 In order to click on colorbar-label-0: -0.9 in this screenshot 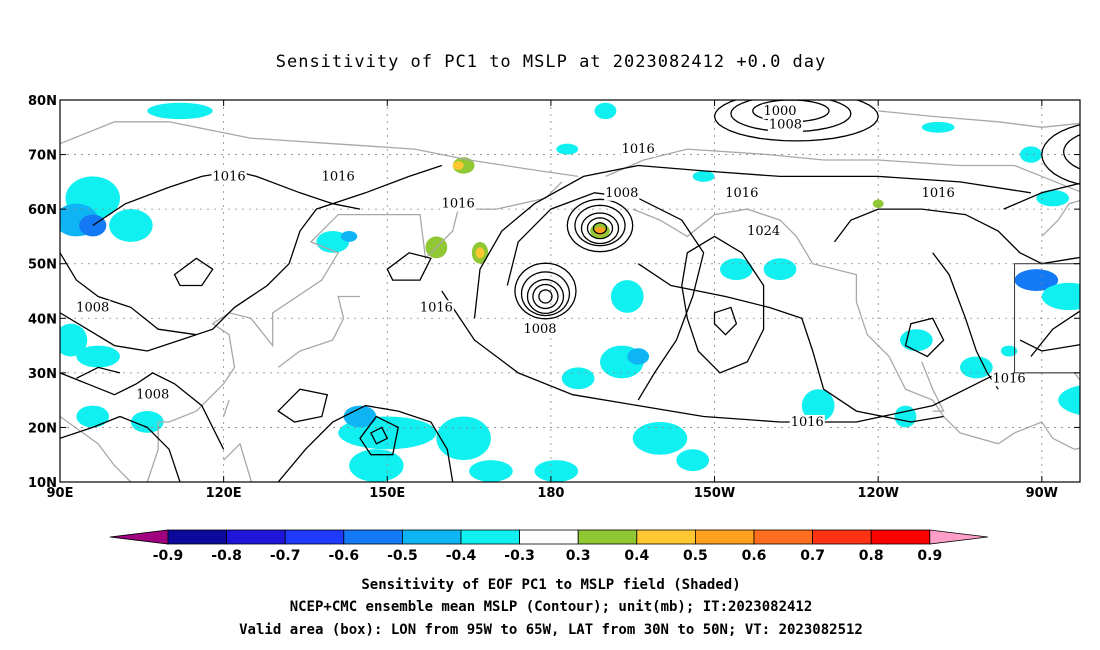, I will do `click(168, 556)`.